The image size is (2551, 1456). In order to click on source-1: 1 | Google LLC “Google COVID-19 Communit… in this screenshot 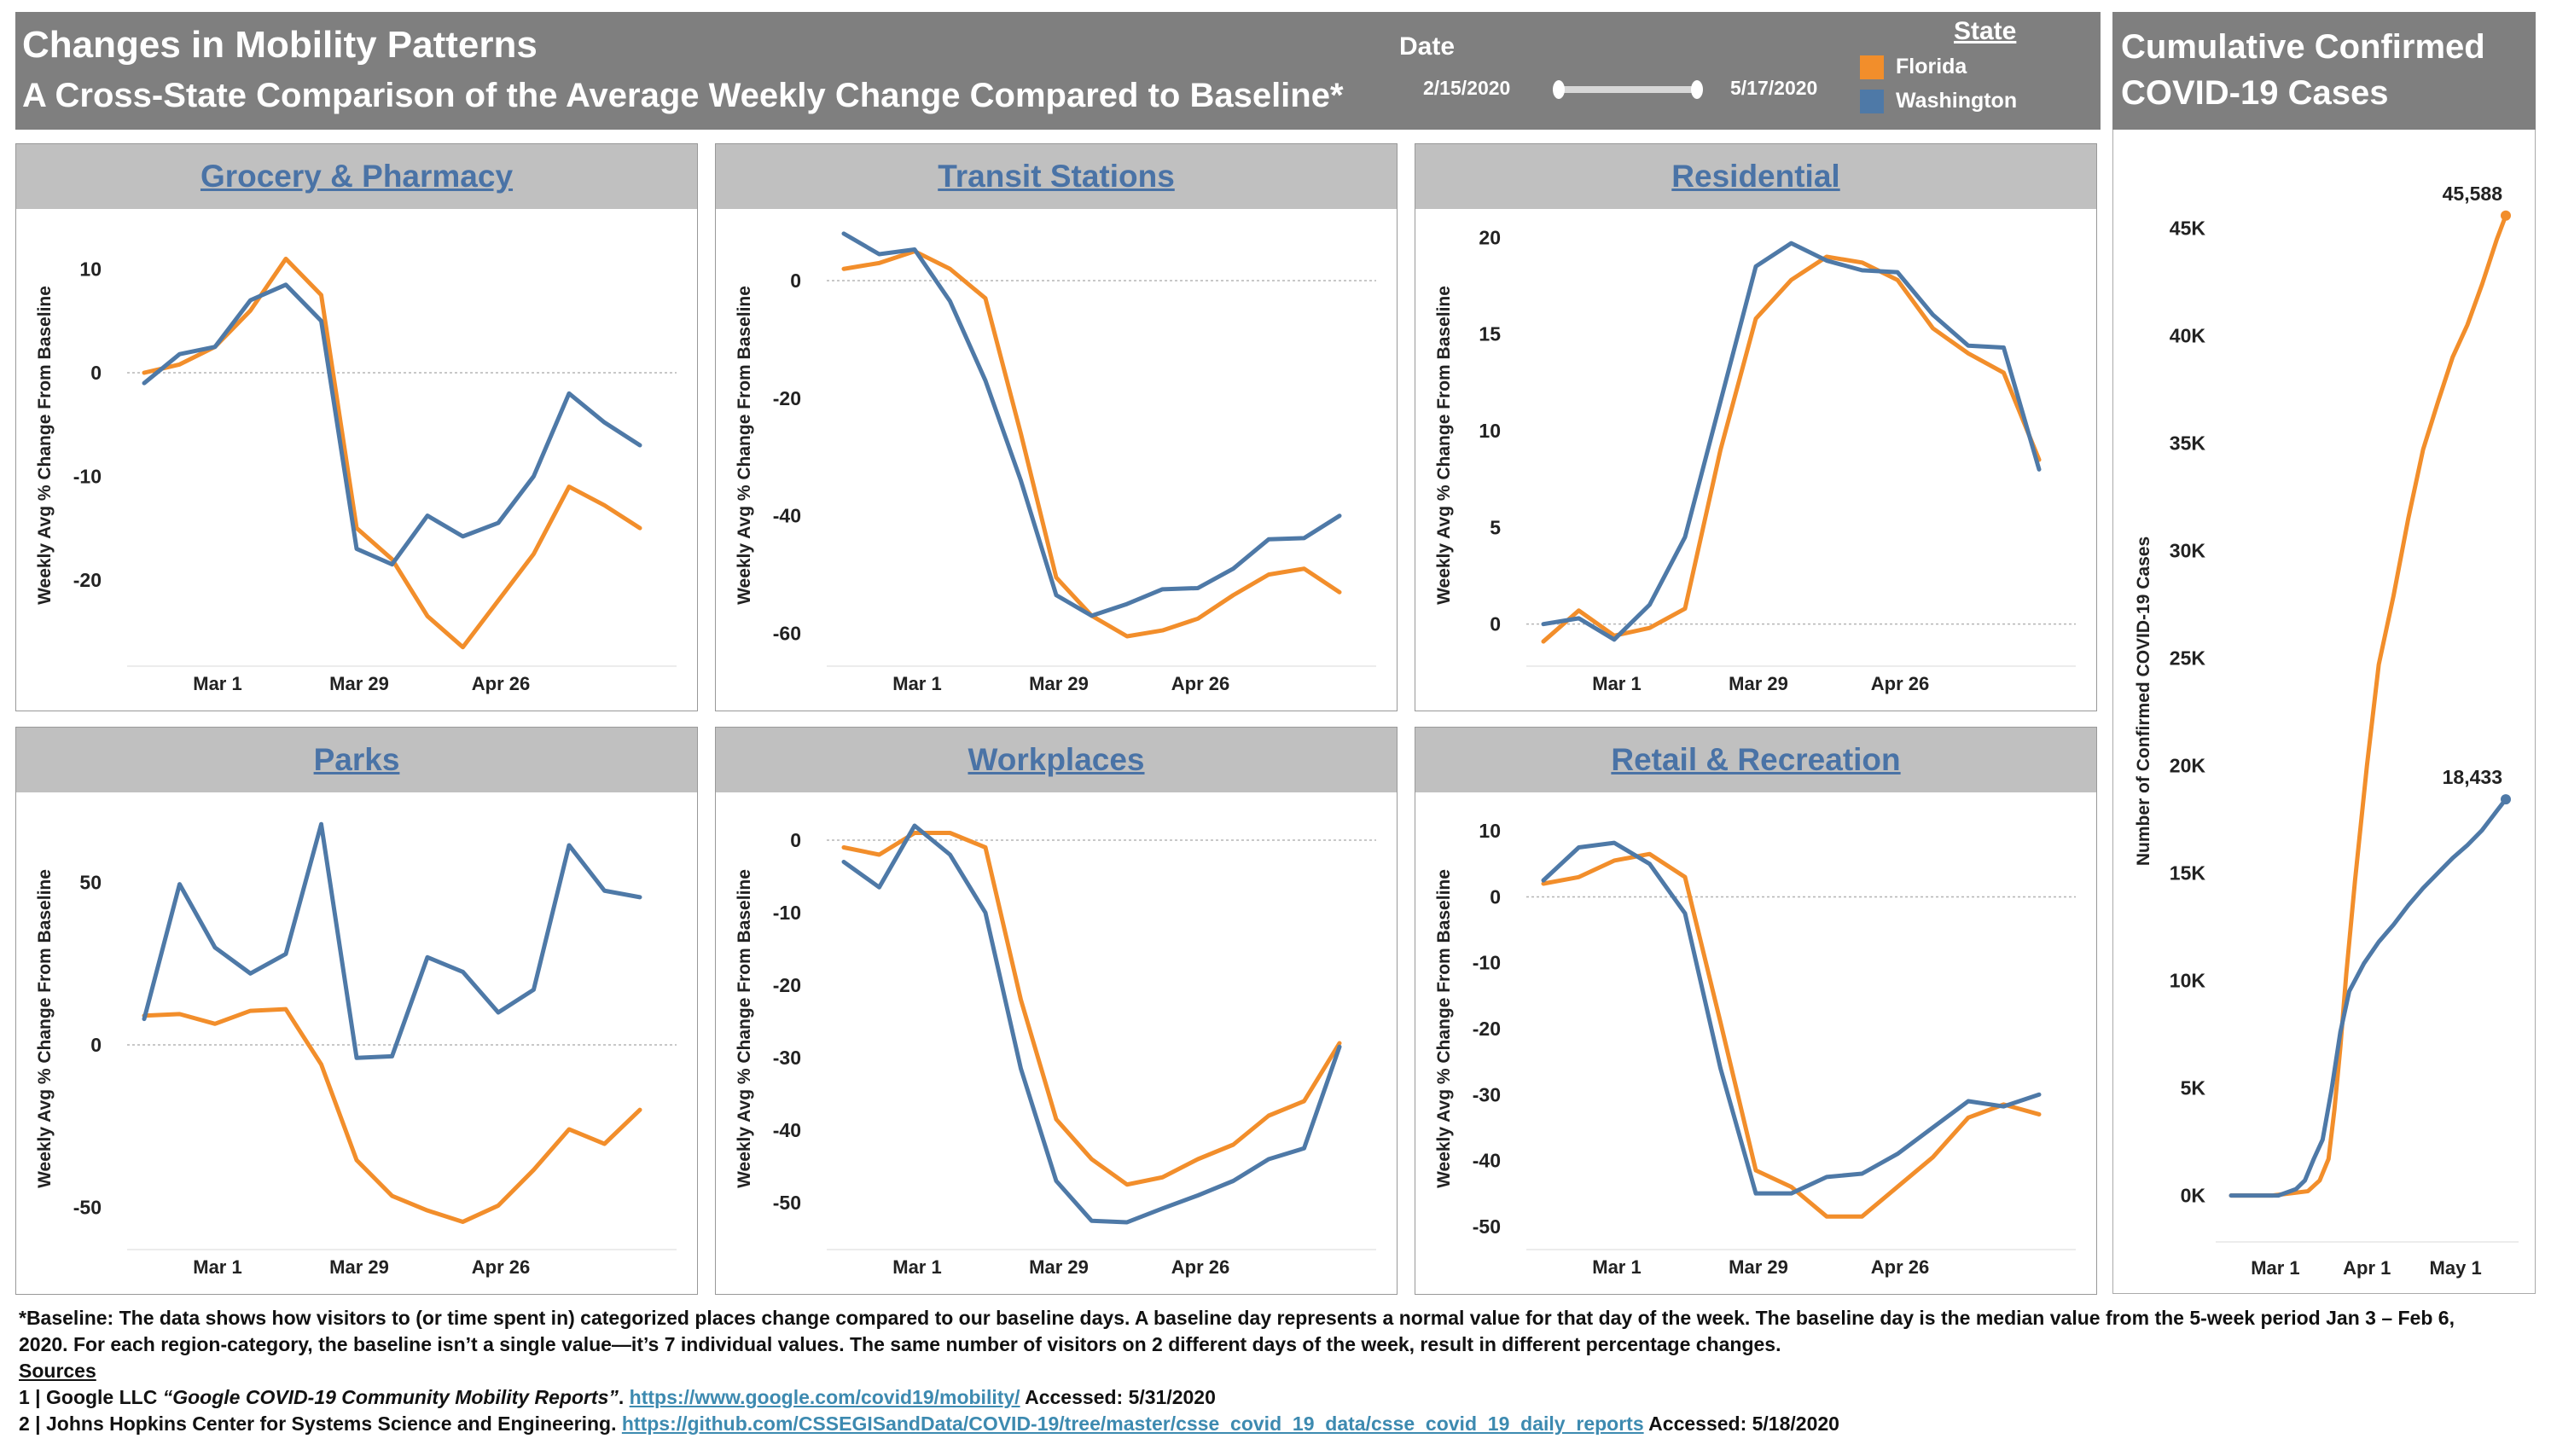, I will do `click(617, 1397)`.